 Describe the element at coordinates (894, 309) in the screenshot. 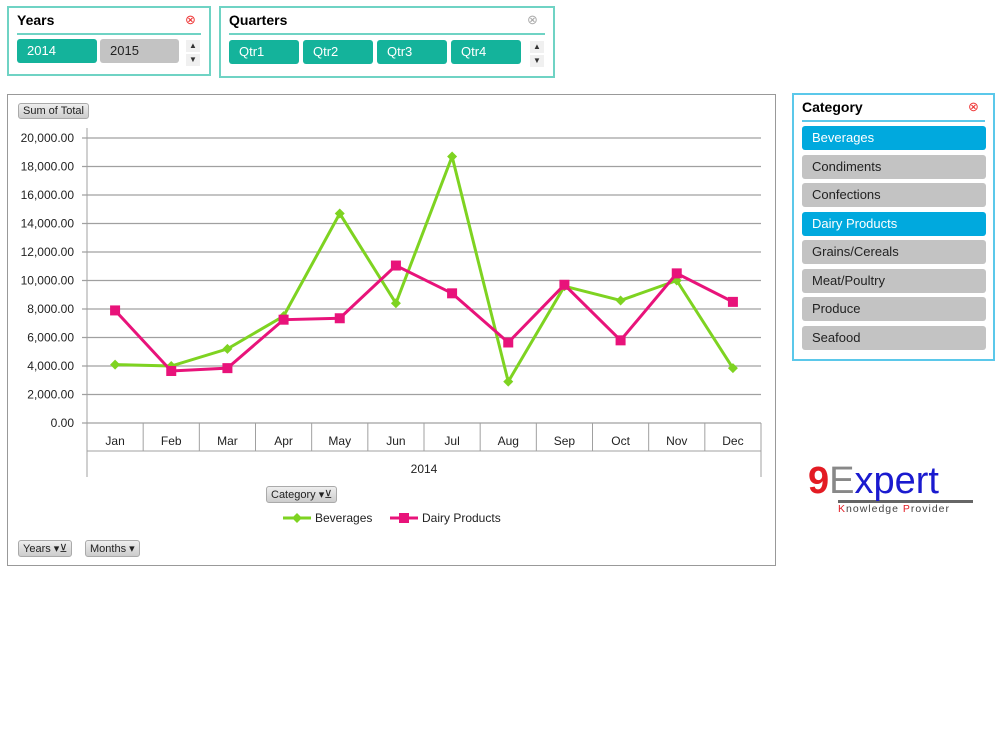

I see `slicer-item-produce: Produce` at that location.